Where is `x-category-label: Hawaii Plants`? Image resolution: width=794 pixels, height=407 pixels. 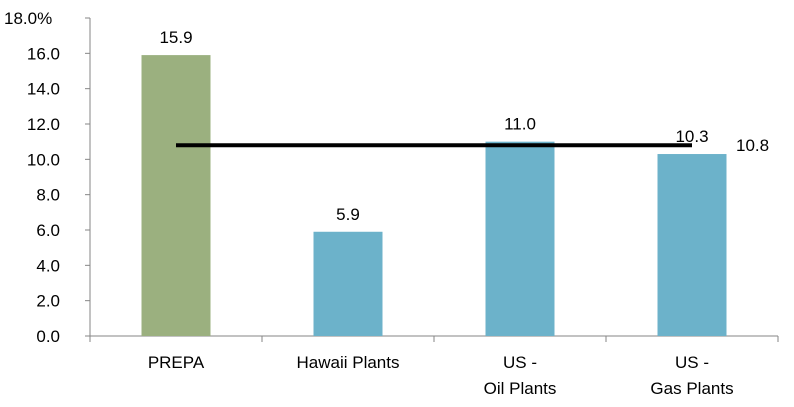
x-category-label: Hawaii Plants is located at coordinates (348, 362).